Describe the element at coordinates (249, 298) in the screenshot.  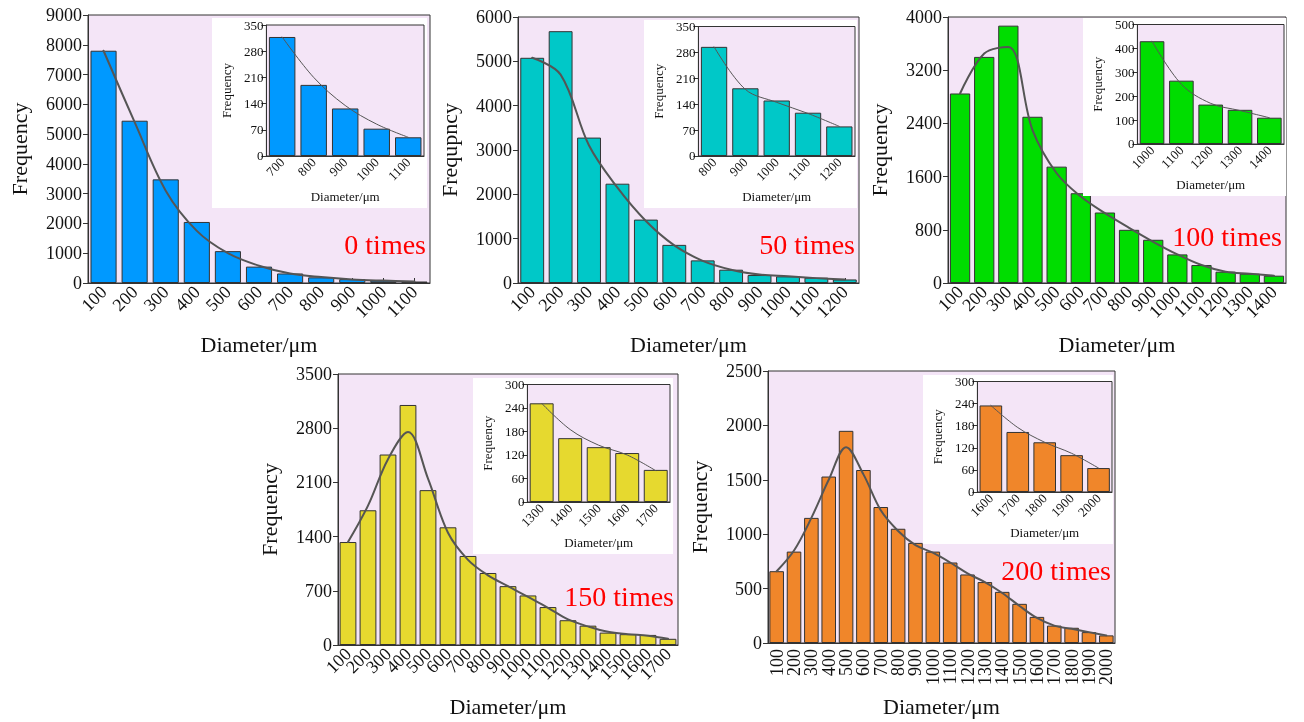
I see `x-tick-label: 600` at that location.